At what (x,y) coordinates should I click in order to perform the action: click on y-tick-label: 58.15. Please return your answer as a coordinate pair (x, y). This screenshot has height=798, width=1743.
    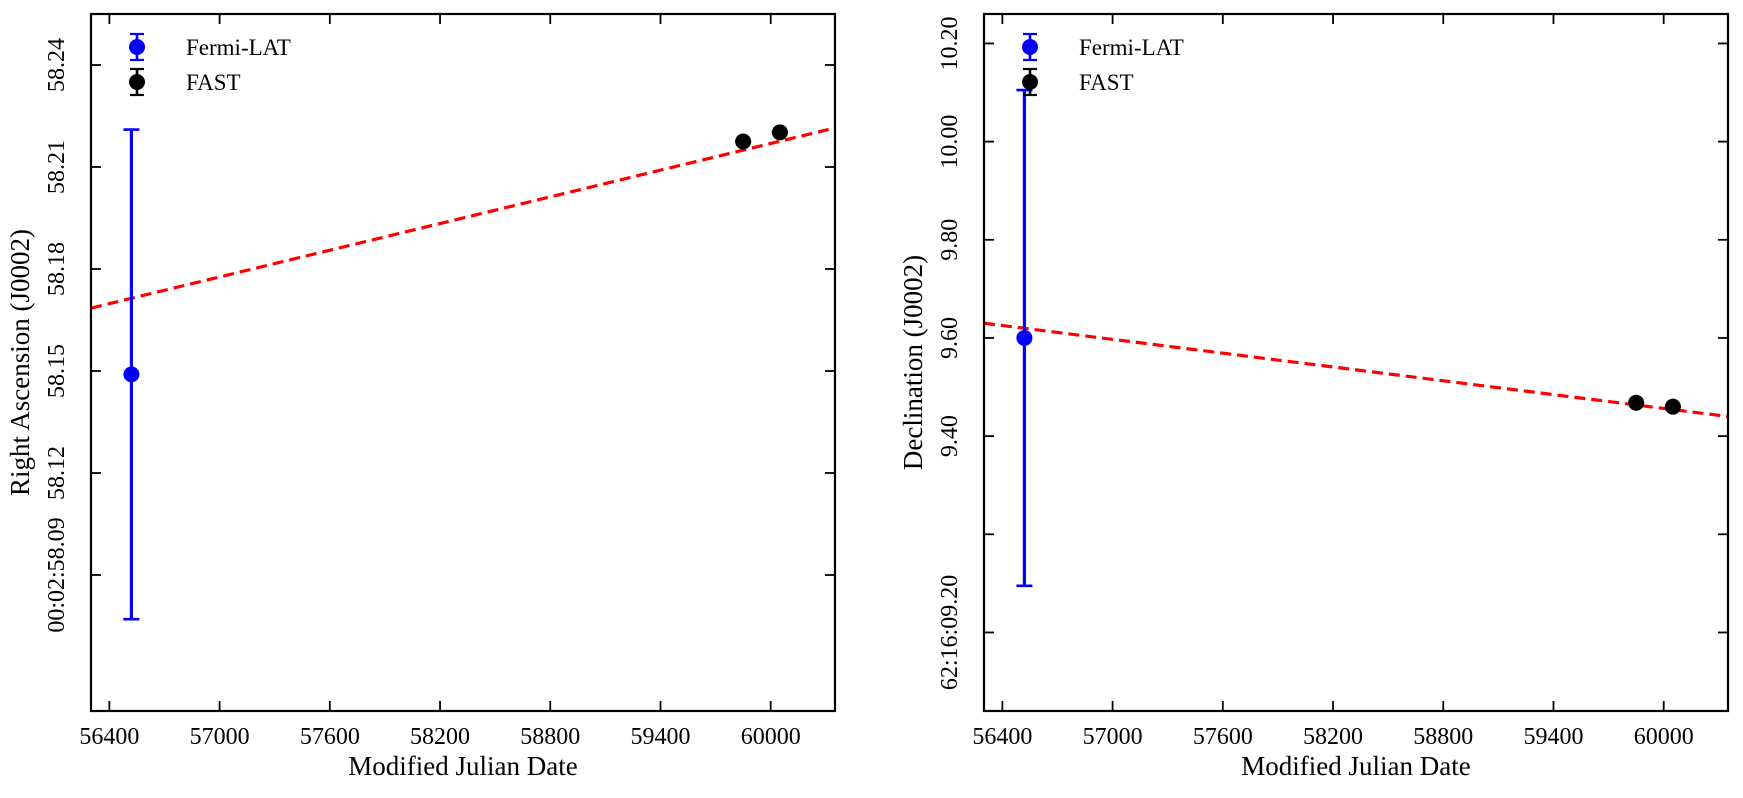
    Looking at the image, I should click on (57, 371).